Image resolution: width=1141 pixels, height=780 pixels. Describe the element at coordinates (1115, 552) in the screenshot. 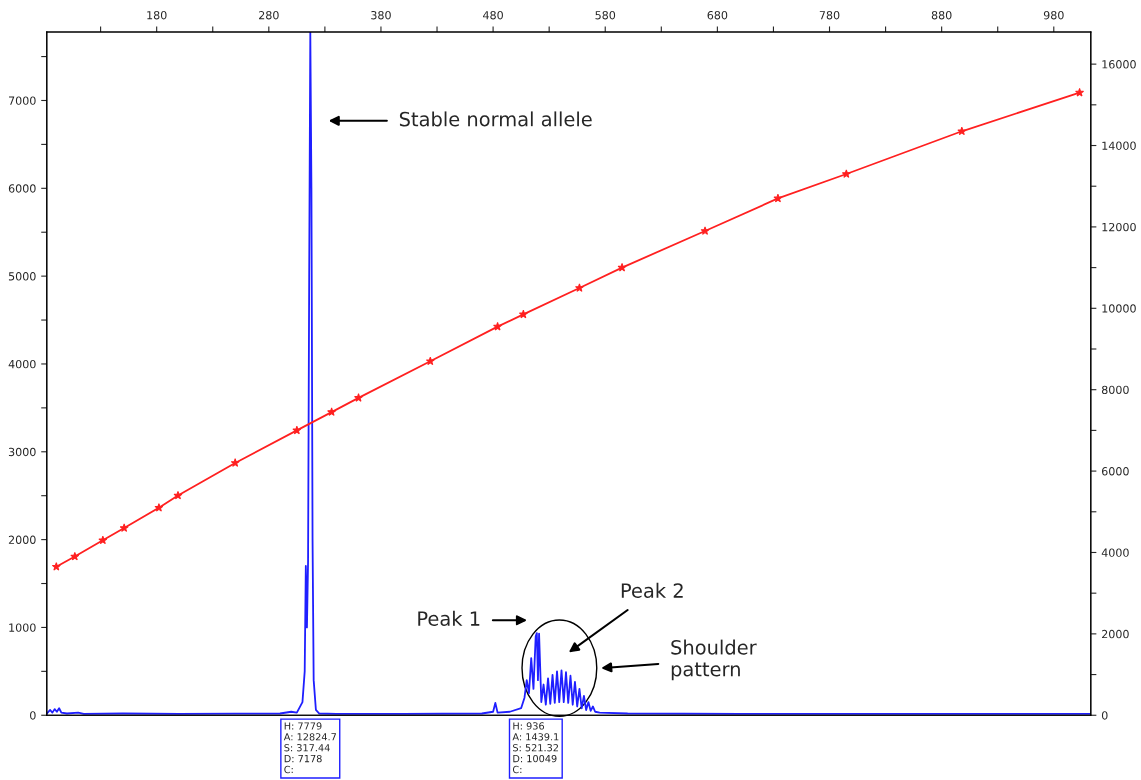

I see `y2-tick-label: 4000` at that location.